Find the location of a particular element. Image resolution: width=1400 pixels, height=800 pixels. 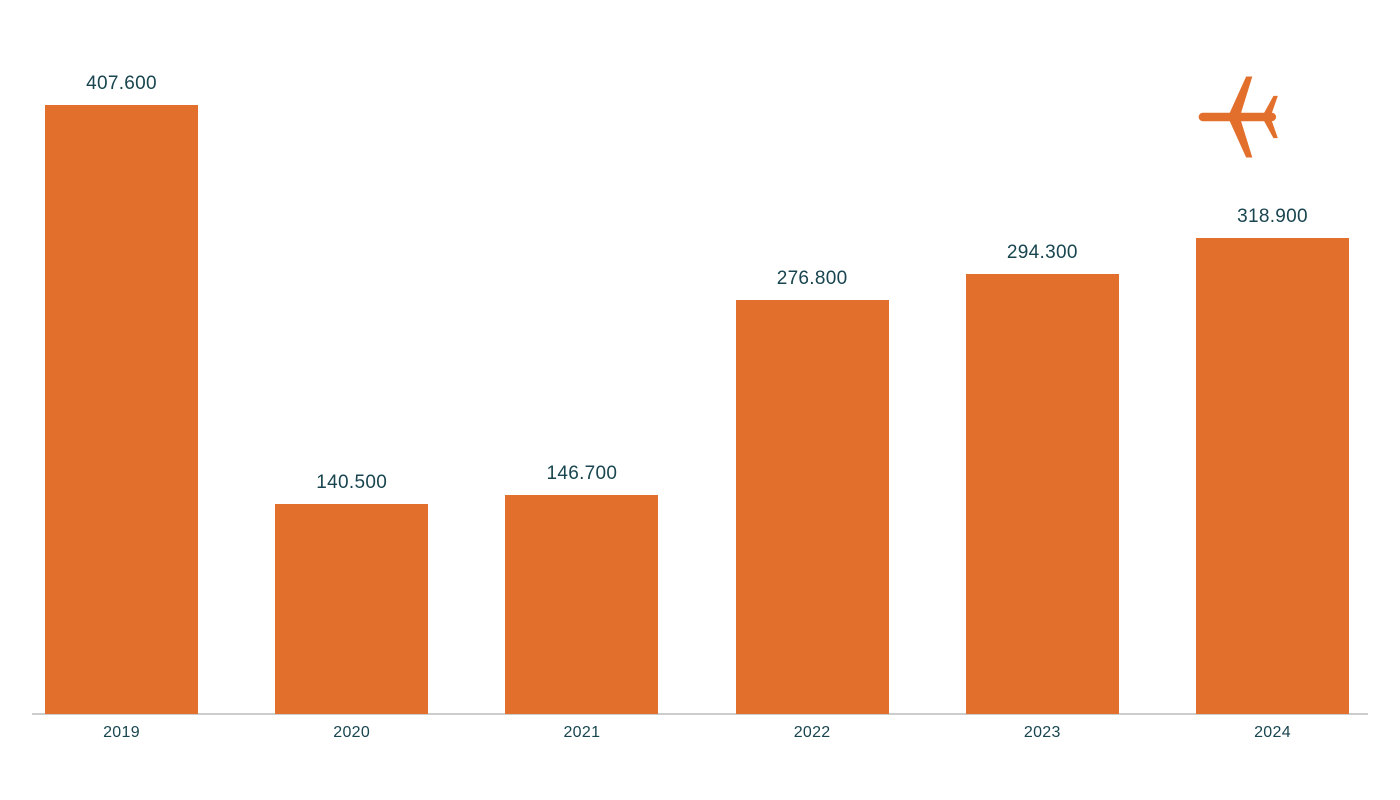

bar-value-label: 294.300 is located at coordinates (1042, 252).